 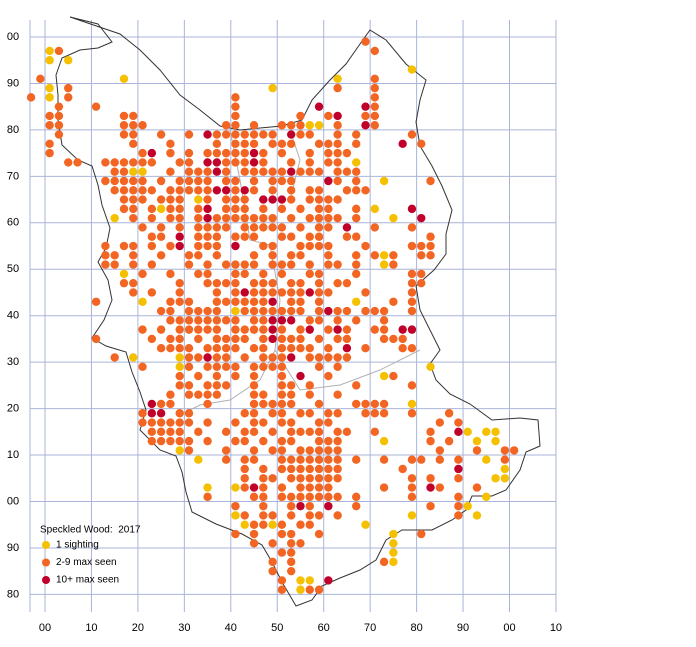 What do you see at coordinates (231, 628) in the screenshot?
I see `x-label: 40` at bounding box center [231, 628].